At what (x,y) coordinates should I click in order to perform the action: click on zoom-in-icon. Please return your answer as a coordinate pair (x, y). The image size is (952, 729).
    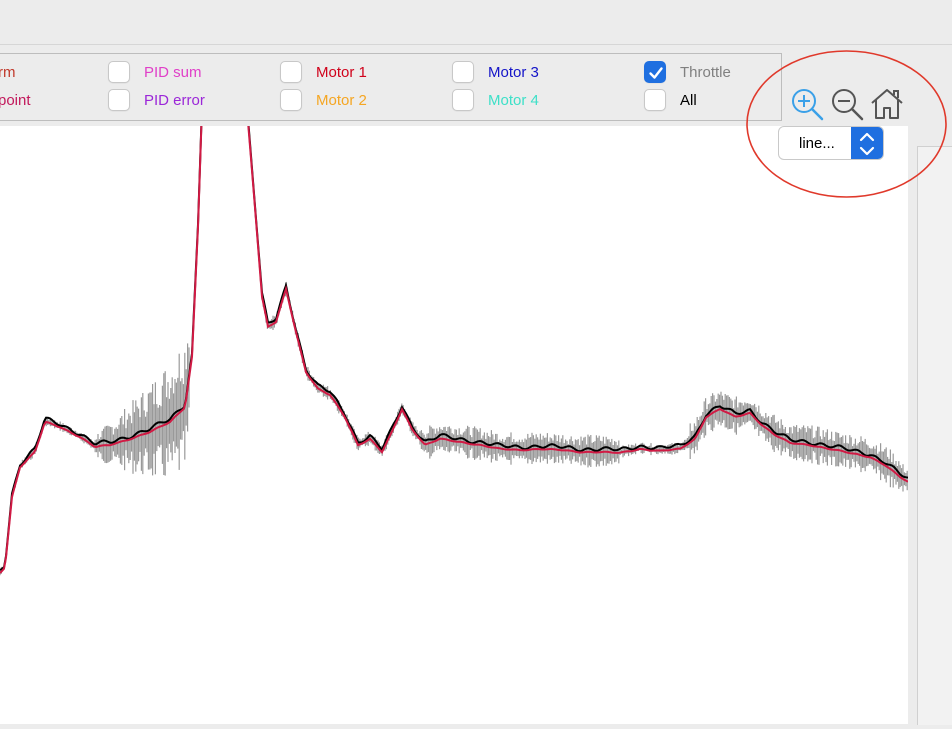
    Looking at the image, I should click on (808, 105).